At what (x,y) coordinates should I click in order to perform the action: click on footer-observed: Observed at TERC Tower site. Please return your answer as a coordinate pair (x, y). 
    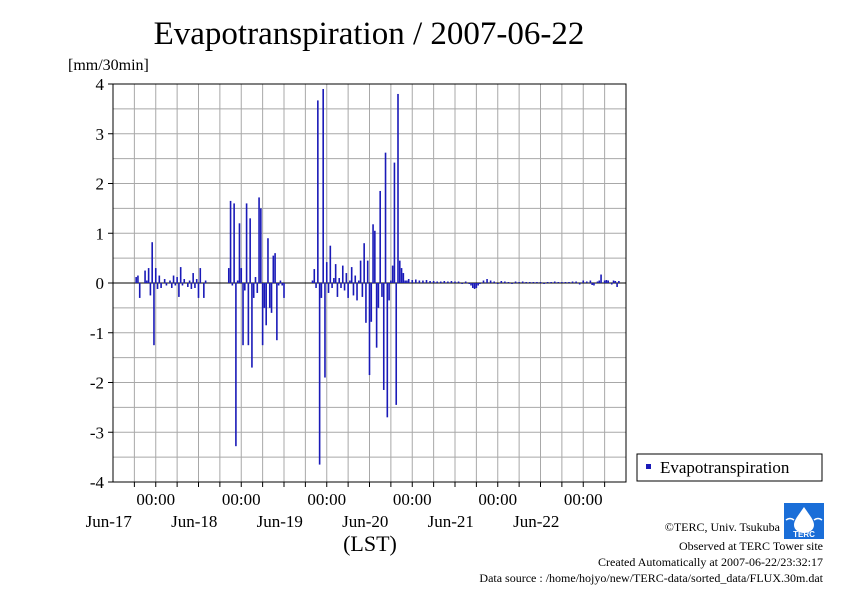
    Looking at the image, I should click on (751, 546).